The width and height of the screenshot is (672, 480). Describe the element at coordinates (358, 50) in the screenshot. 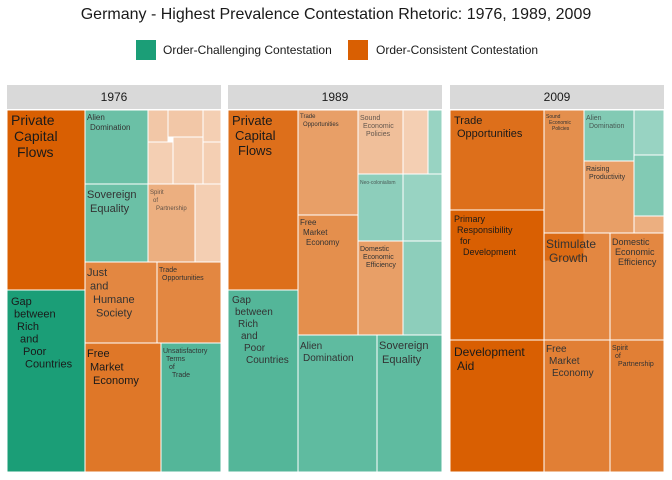

I see `legend-swatch-order-consistent` at that location.